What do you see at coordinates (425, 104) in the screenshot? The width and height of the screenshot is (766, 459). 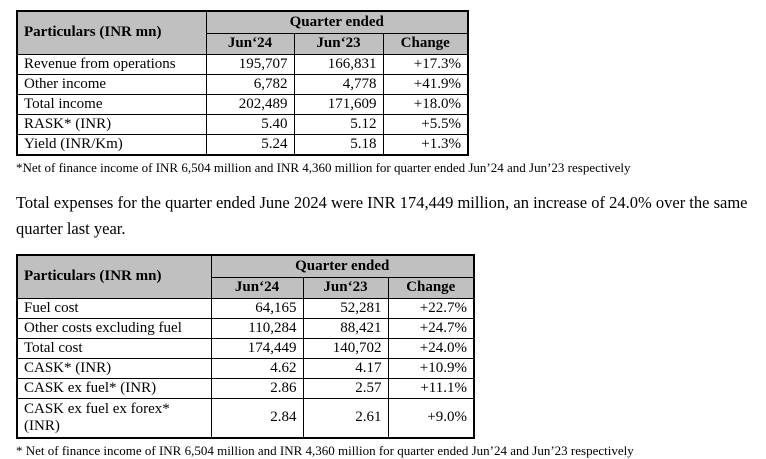 I see `value-change: +18.0%` at bounding box center [425, 104].